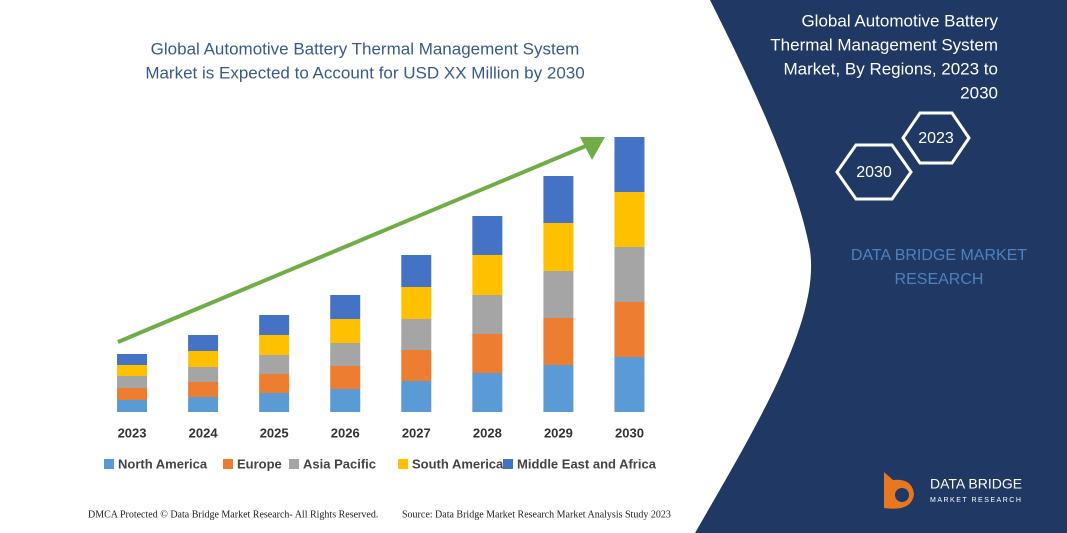 Image resolution: width=1067 pixels, height=533 pixels. I want to click on x-tick-label: 2030, so click(629, 432).